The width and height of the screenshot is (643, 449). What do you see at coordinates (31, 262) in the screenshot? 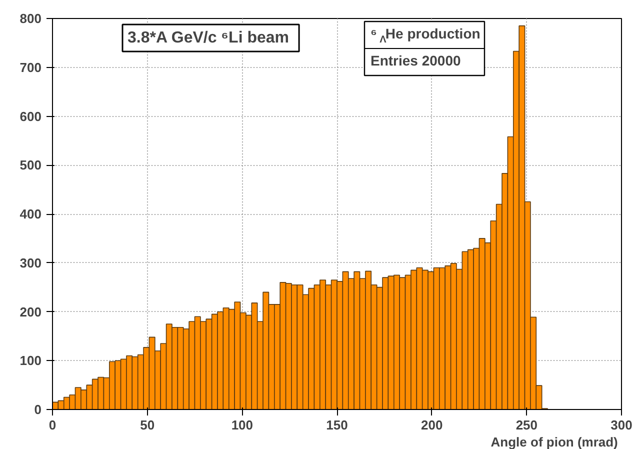
I see `y-tick-label: 300` at bounding box center [31, 262].